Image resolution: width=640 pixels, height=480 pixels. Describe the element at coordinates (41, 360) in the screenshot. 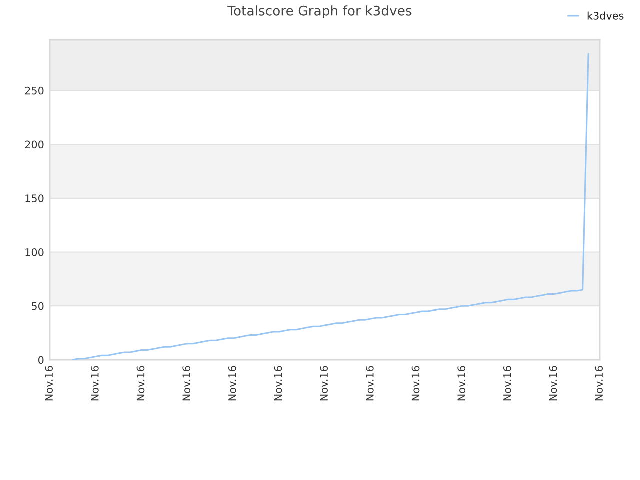

I see `y-tick-label: 0` at that location.